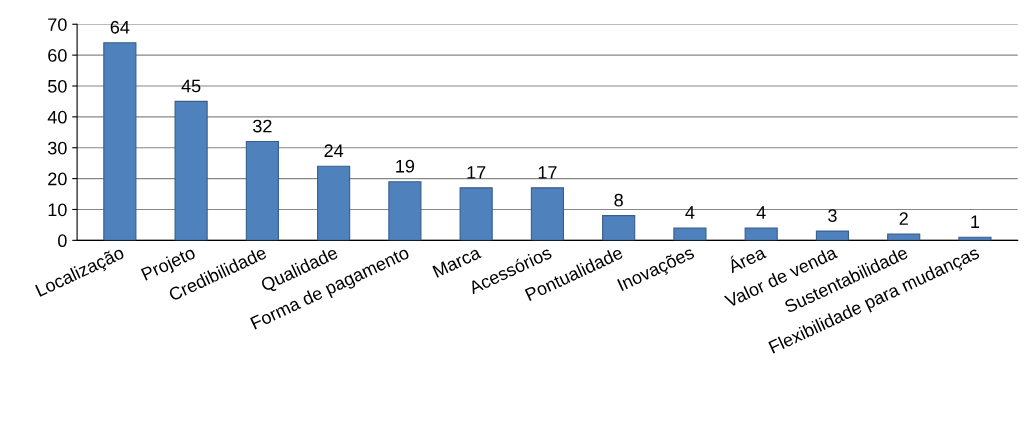 The width and height of the screenshot is (1028, 441). What do you see at coordinates (57, 55) in the screenshot?
I see `y-tick-label: 60` at bounding box center [57, 55].